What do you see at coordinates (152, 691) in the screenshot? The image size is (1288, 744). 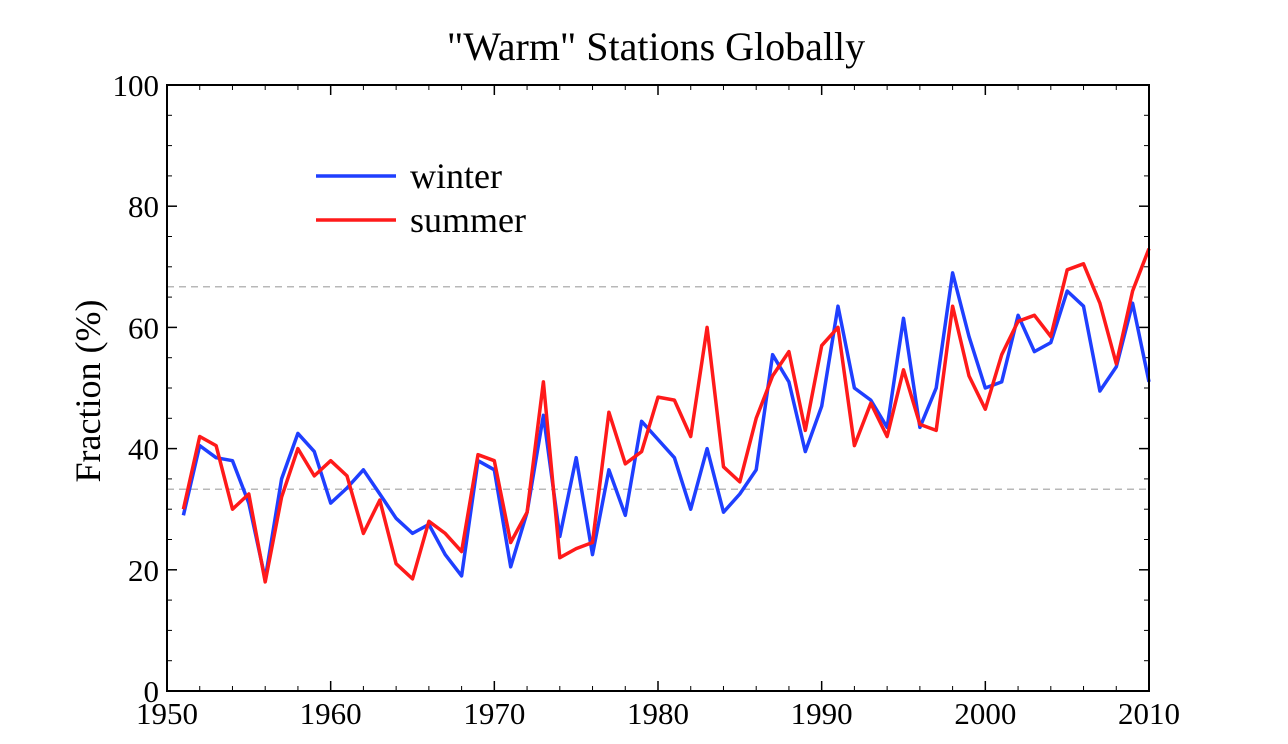 I see `y-tick-label: 0` at bounding box center [152, 691].